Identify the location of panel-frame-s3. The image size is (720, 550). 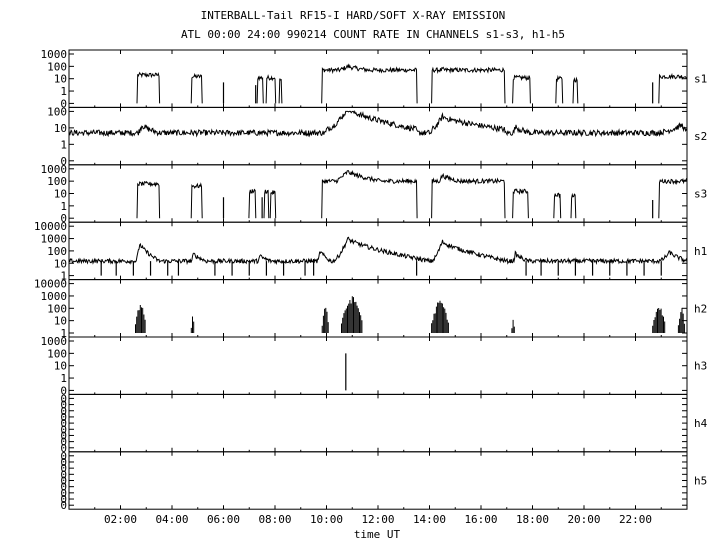
(378, 193).